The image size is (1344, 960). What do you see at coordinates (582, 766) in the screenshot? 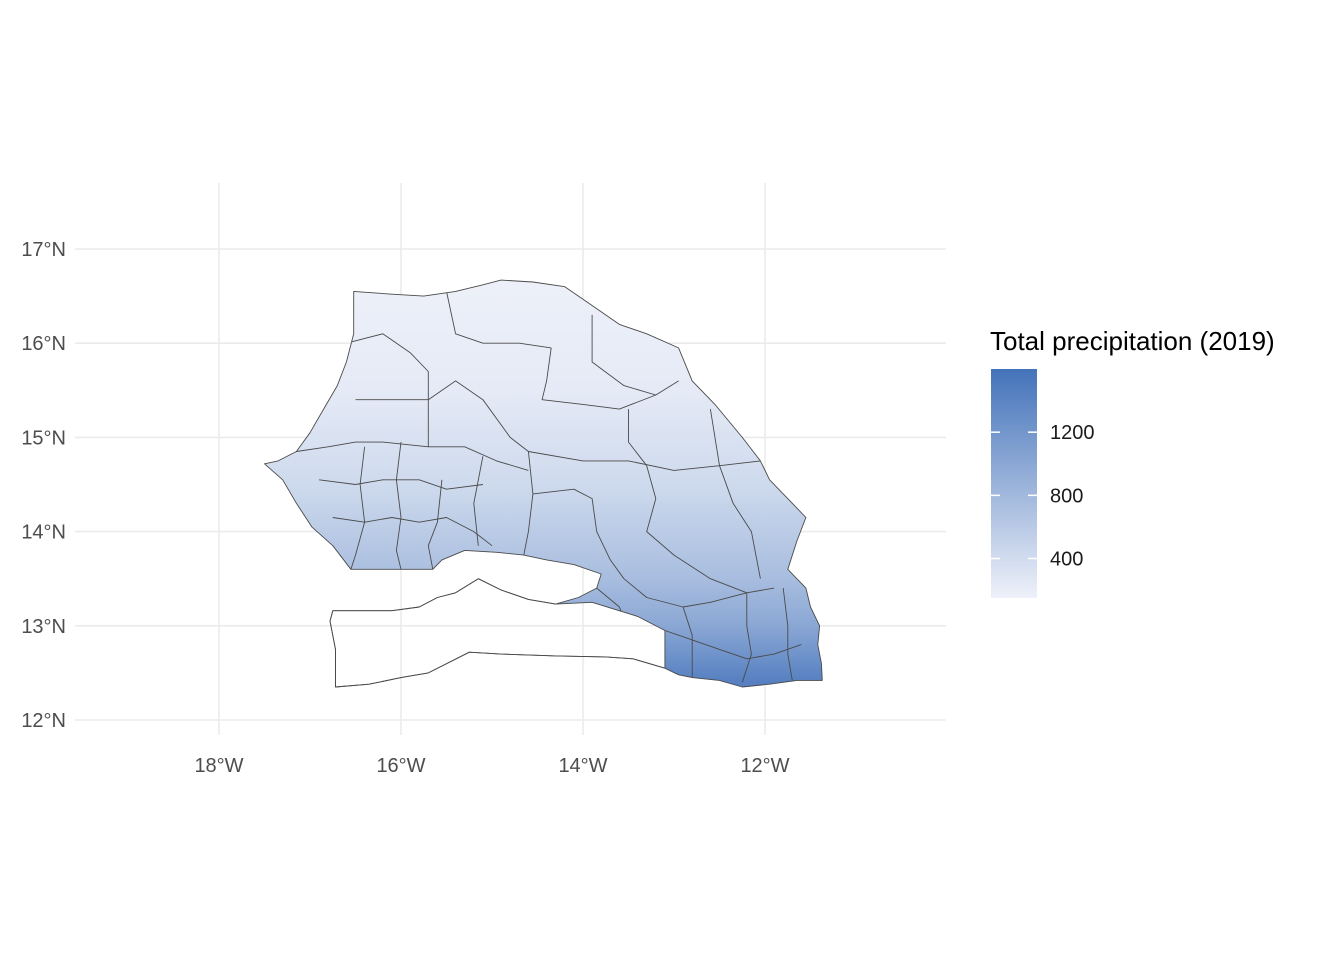
I see `x-tick-label: 14°W` at bounding box center [582, 766].